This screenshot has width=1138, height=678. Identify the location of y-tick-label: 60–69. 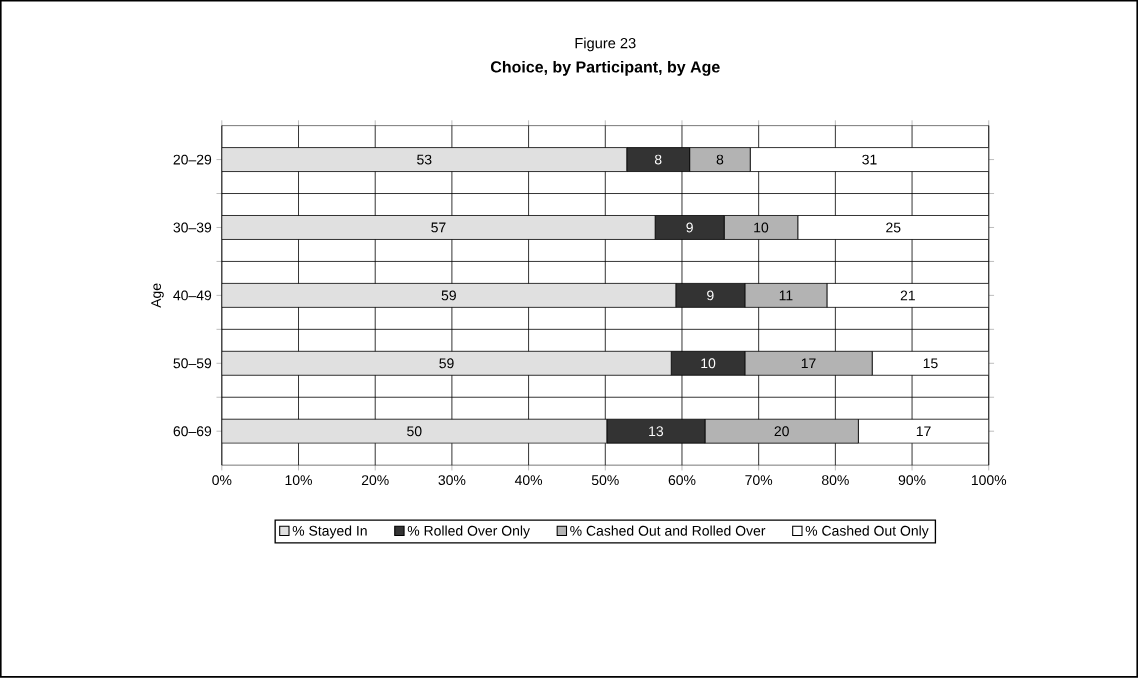
(192, 431).